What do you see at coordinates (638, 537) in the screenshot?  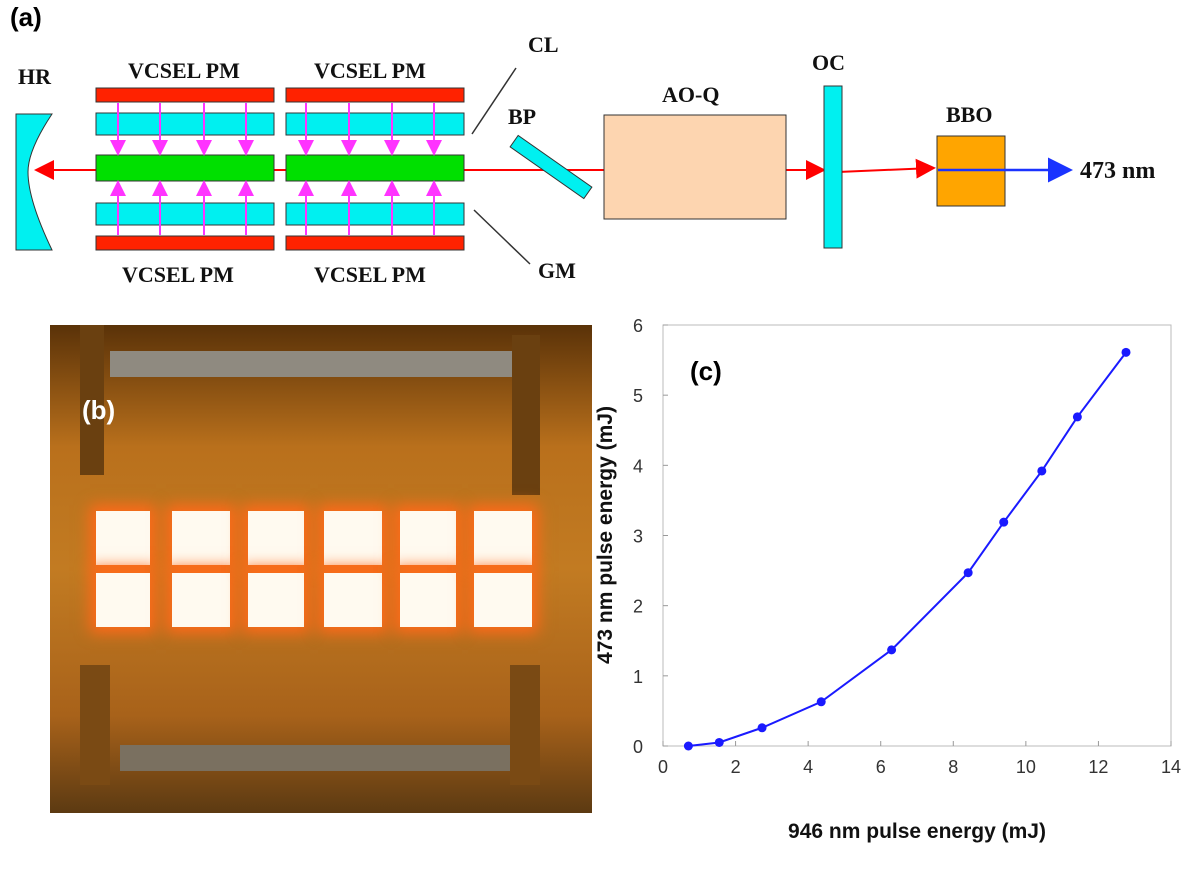 I see `y-tick-label: 3` at bounding box center [638, 537].